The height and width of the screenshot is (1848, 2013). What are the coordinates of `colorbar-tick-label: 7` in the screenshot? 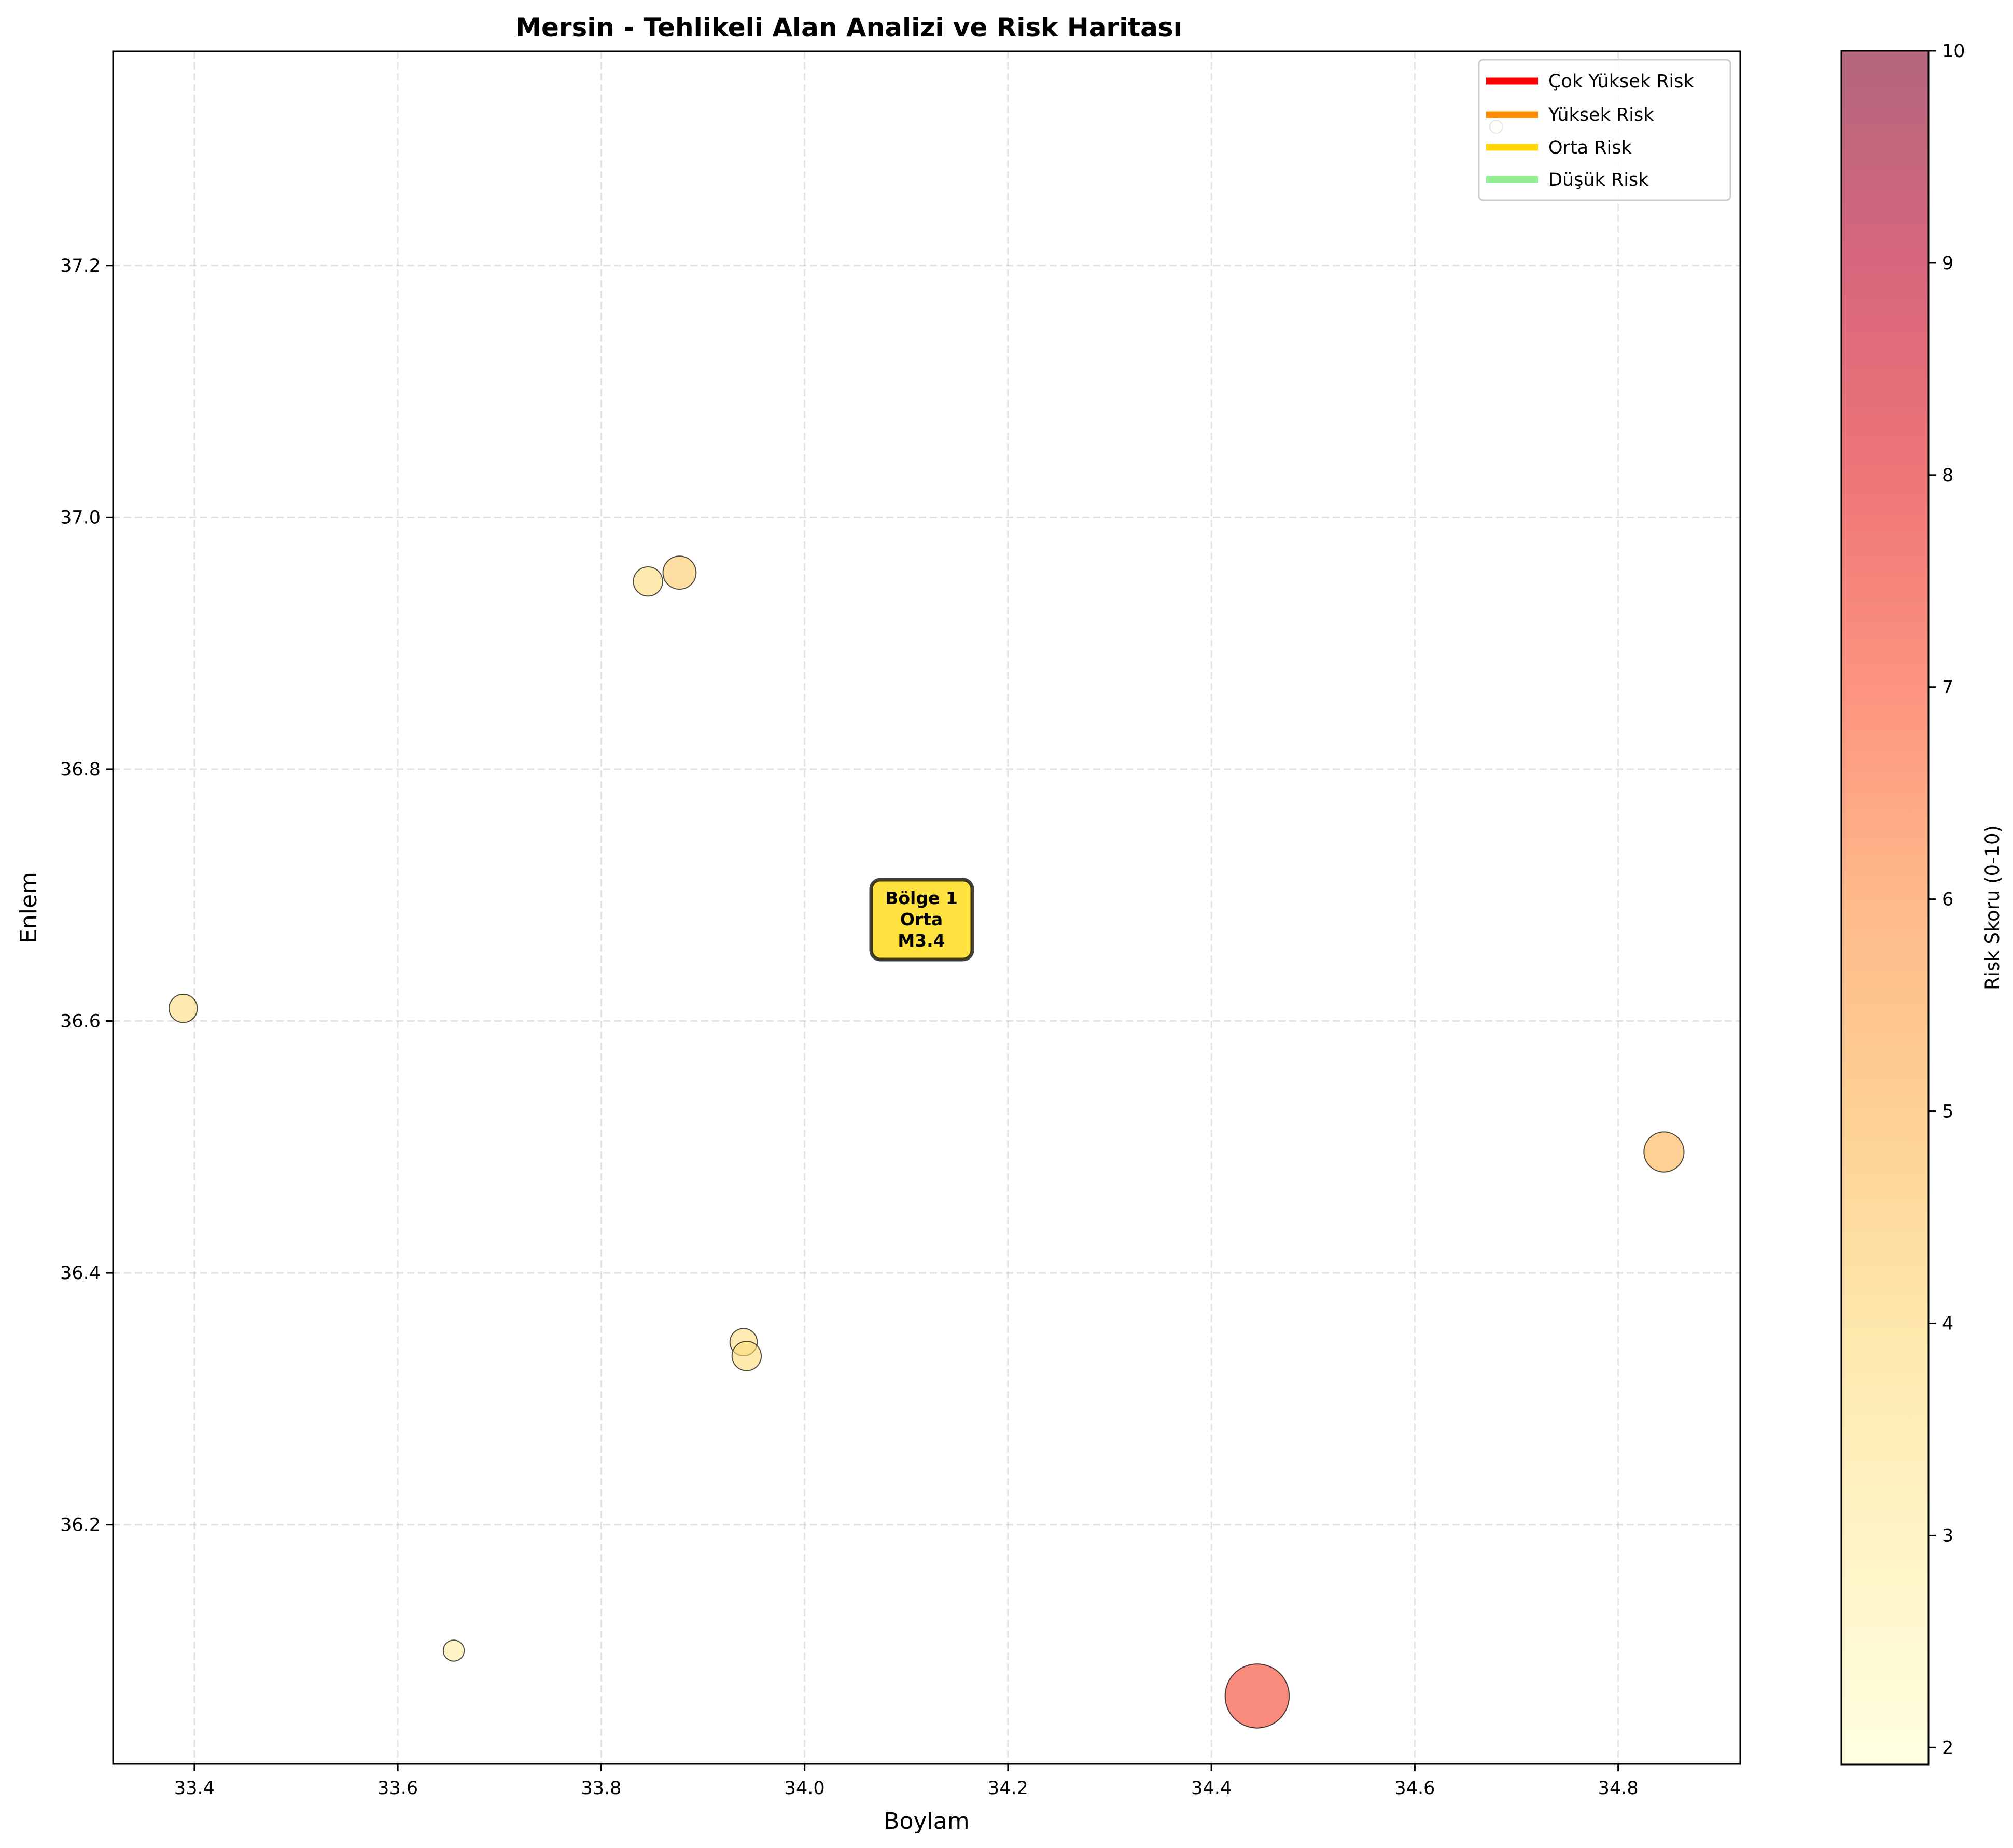 It's located at (1948, 687).